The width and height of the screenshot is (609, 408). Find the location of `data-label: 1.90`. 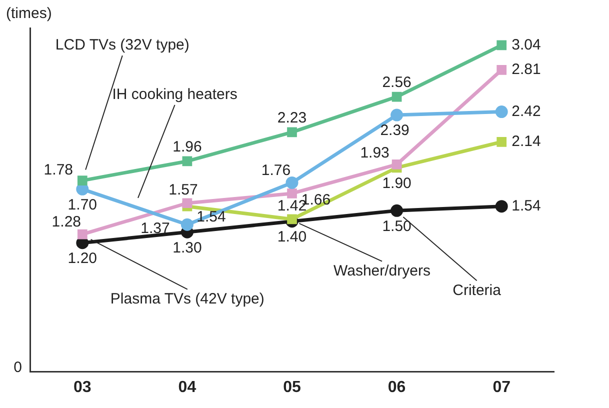

data-label: 1.90 is located at coordinates (397, 183).